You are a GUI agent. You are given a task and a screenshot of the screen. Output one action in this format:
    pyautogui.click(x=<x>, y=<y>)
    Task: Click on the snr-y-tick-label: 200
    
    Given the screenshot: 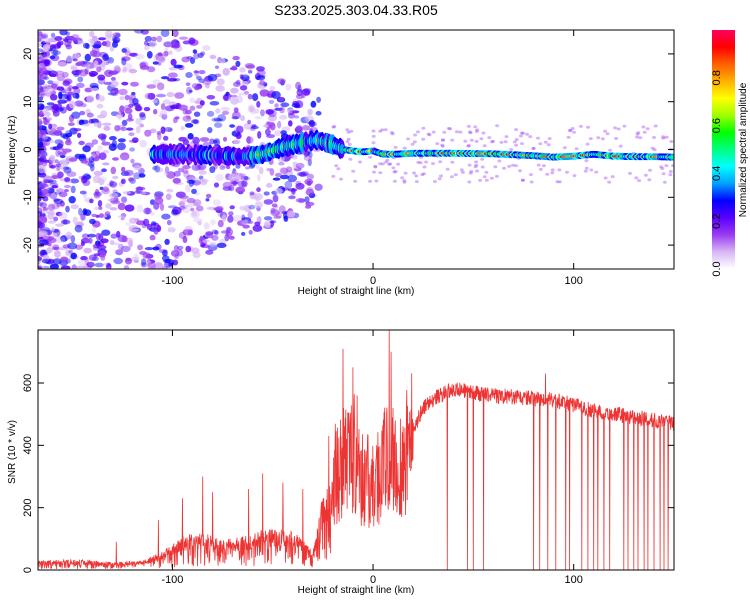 What is the action you would take?
    pyautogui.click(x=28, y=507)
    